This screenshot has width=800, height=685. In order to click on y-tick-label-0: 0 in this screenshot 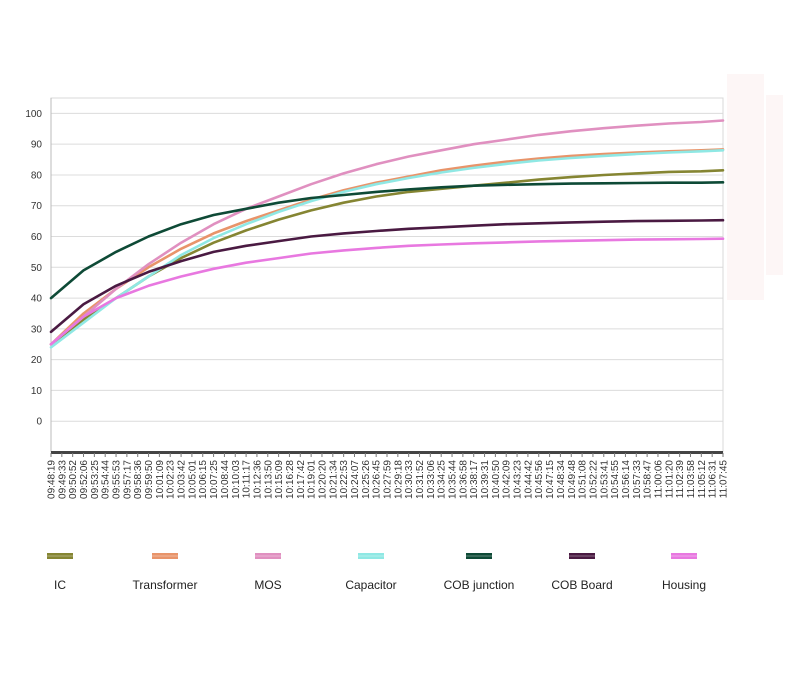, I will do `click(39, 422)`.